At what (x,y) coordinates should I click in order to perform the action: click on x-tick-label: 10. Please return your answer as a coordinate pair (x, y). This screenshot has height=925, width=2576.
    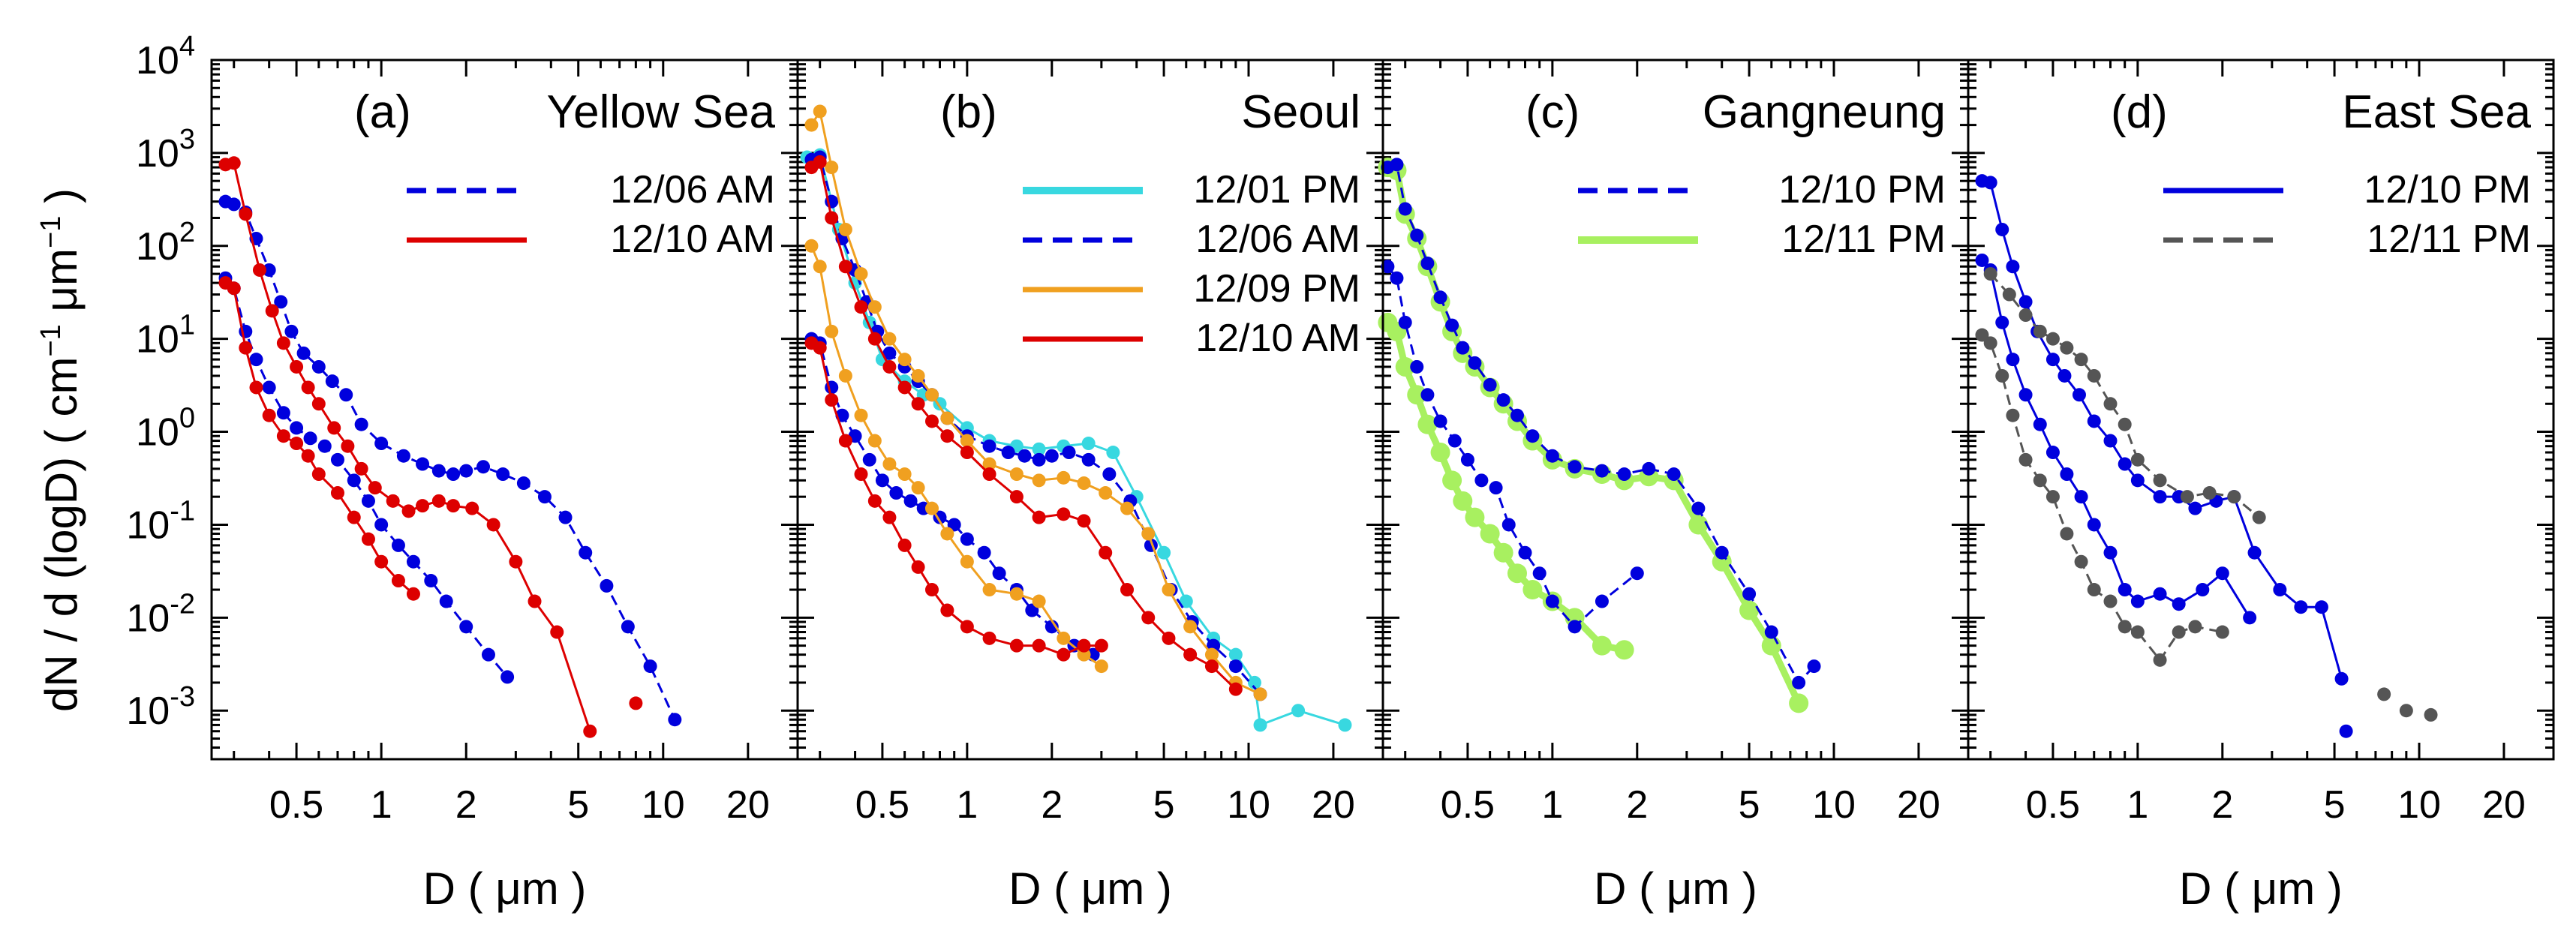
    Looking at the image, I should click on (1248, 805).